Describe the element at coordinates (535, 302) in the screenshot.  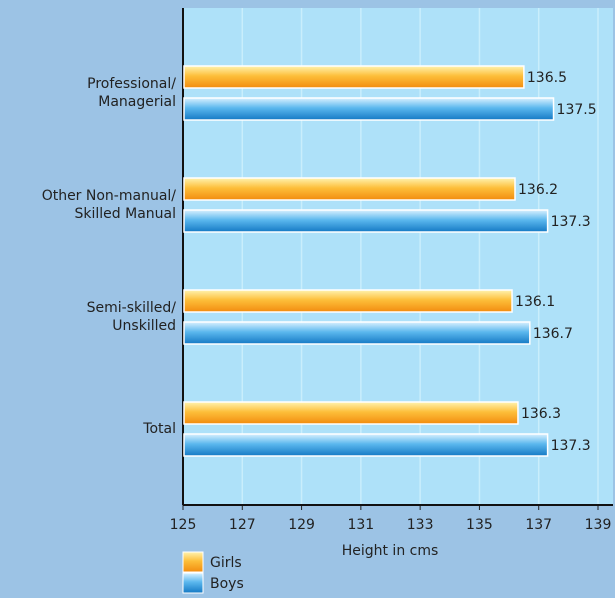
I see `data-label: 136.1` at that location.